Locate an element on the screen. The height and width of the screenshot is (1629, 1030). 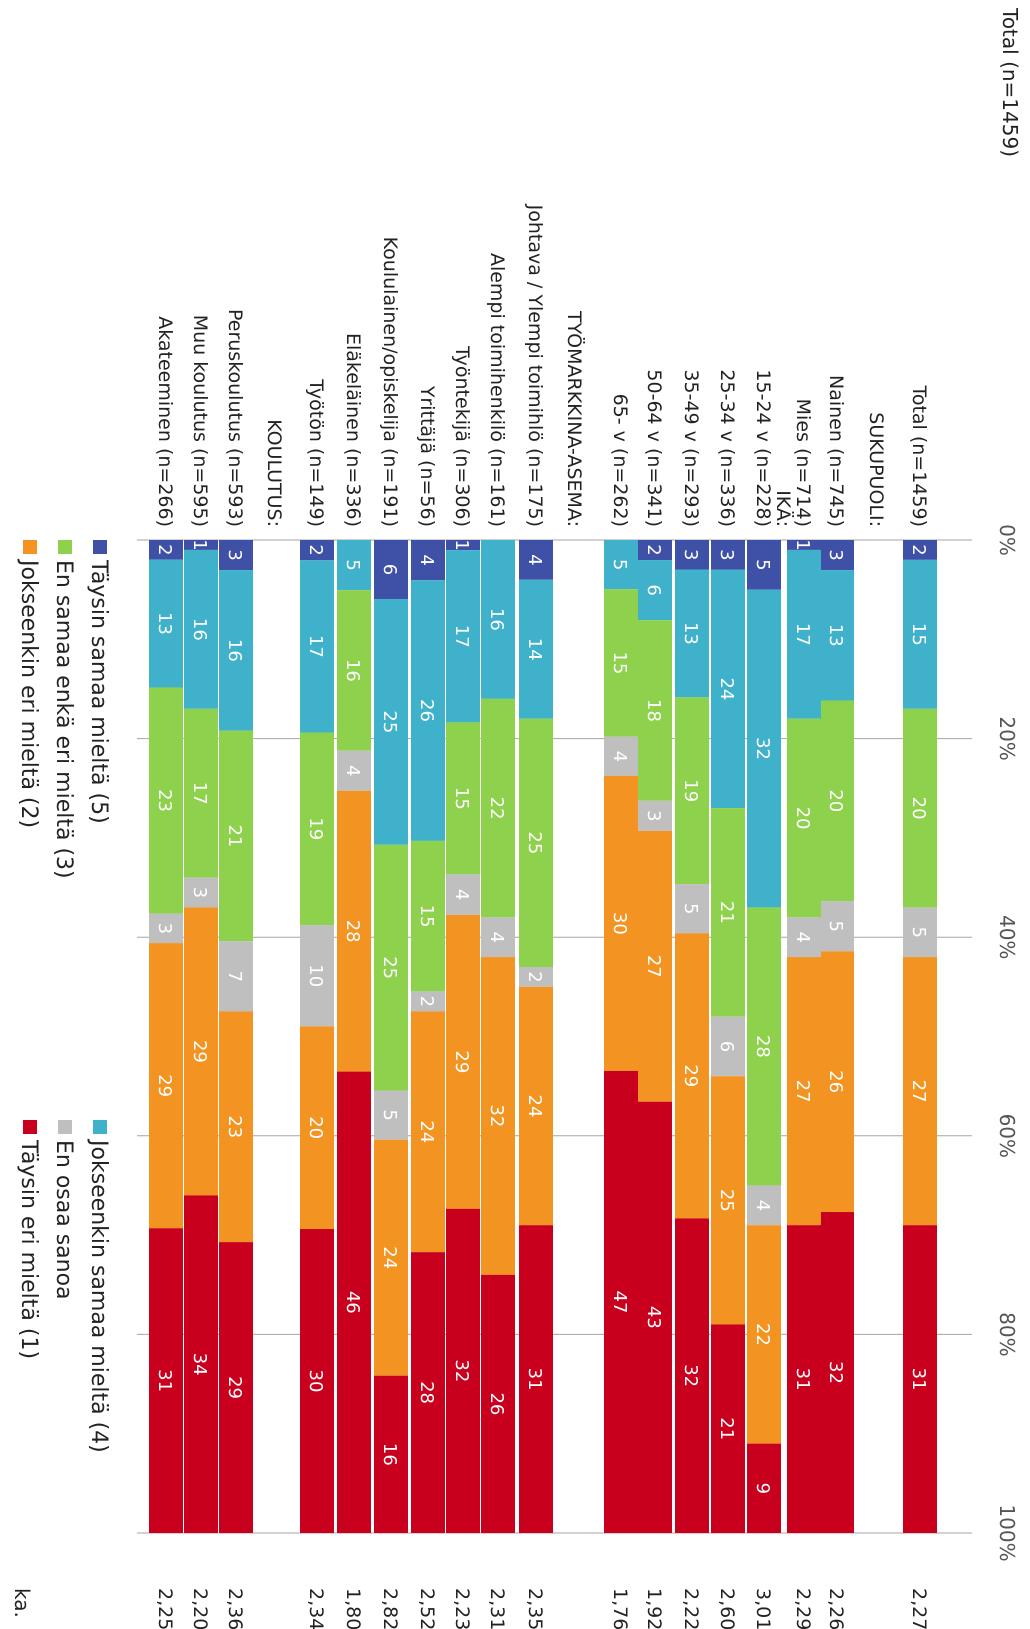
bar-value-label: 6 is located at coordinates (389, 569).